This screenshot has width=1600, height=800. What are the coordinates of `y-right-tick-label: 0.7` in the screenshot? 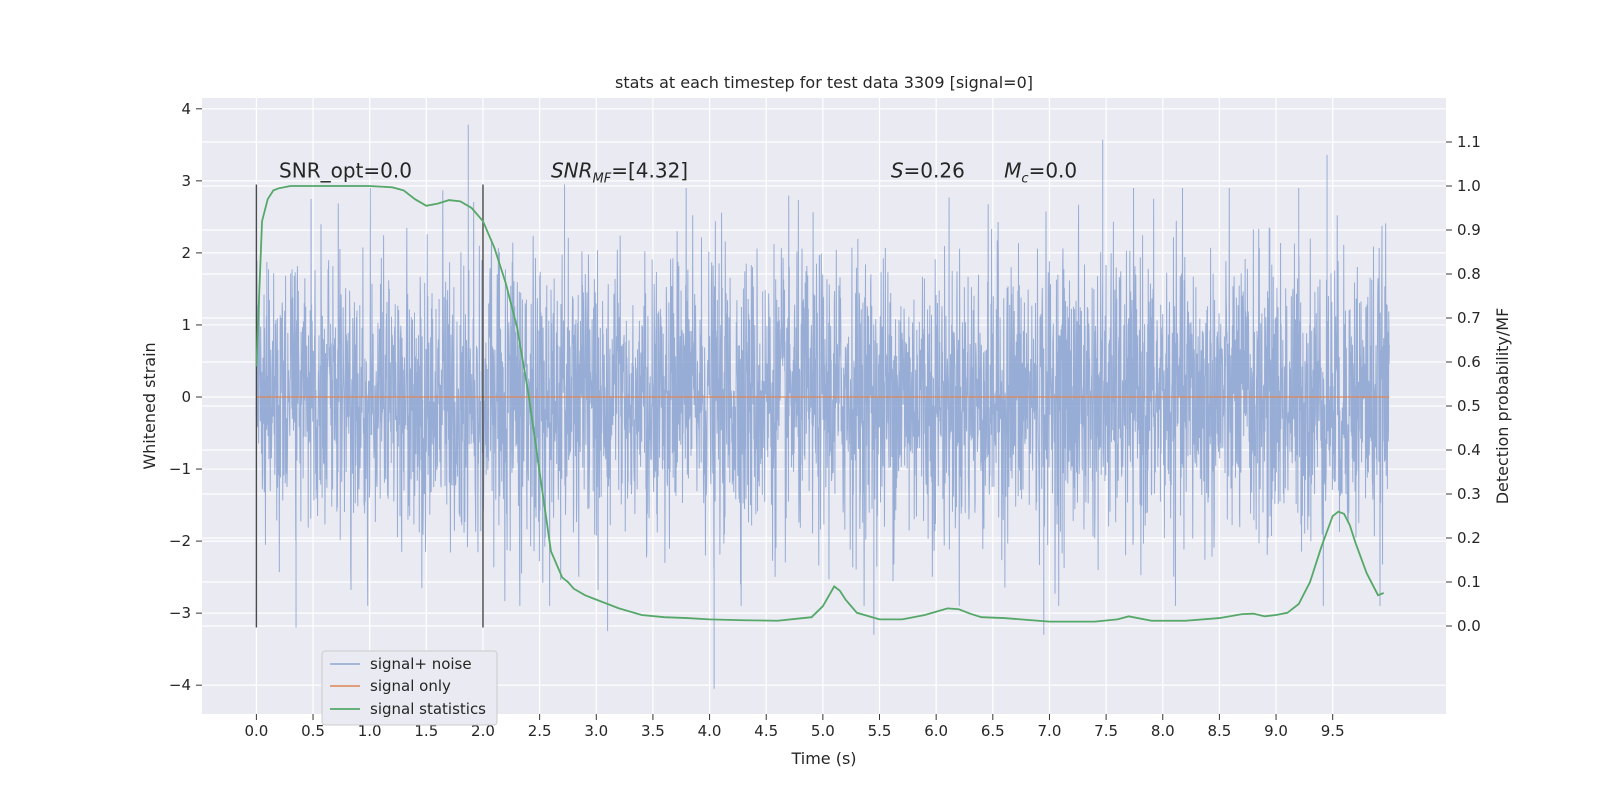 It's located at (1469, 318).